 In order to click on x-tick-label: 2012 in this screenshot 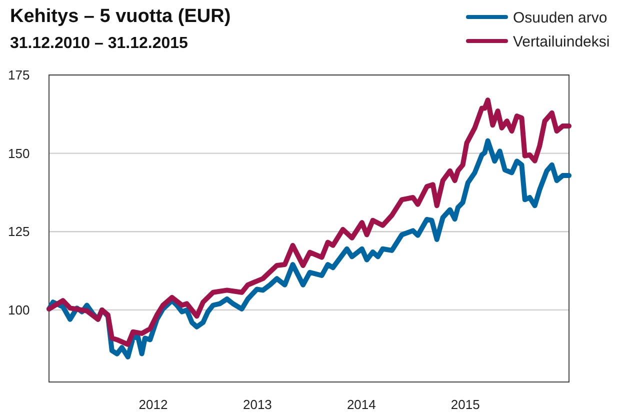, I will do `click(153, 404)`.